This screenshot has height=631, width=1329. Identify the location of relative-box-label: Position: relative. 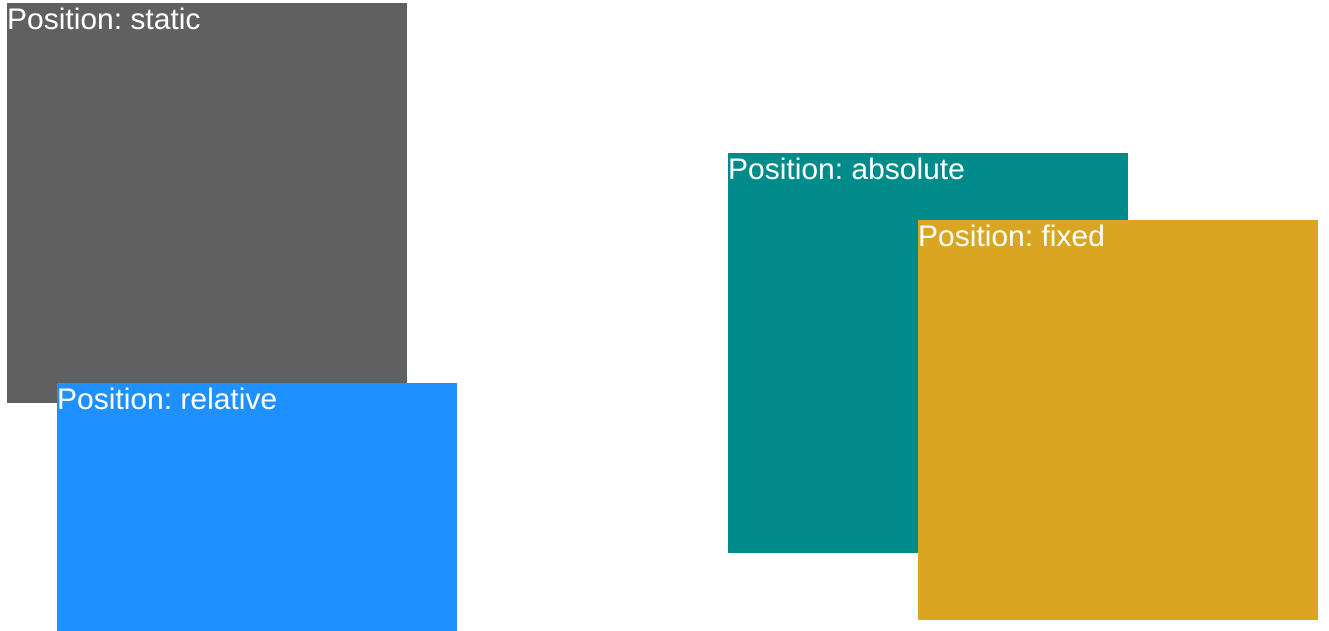
(167, 399).